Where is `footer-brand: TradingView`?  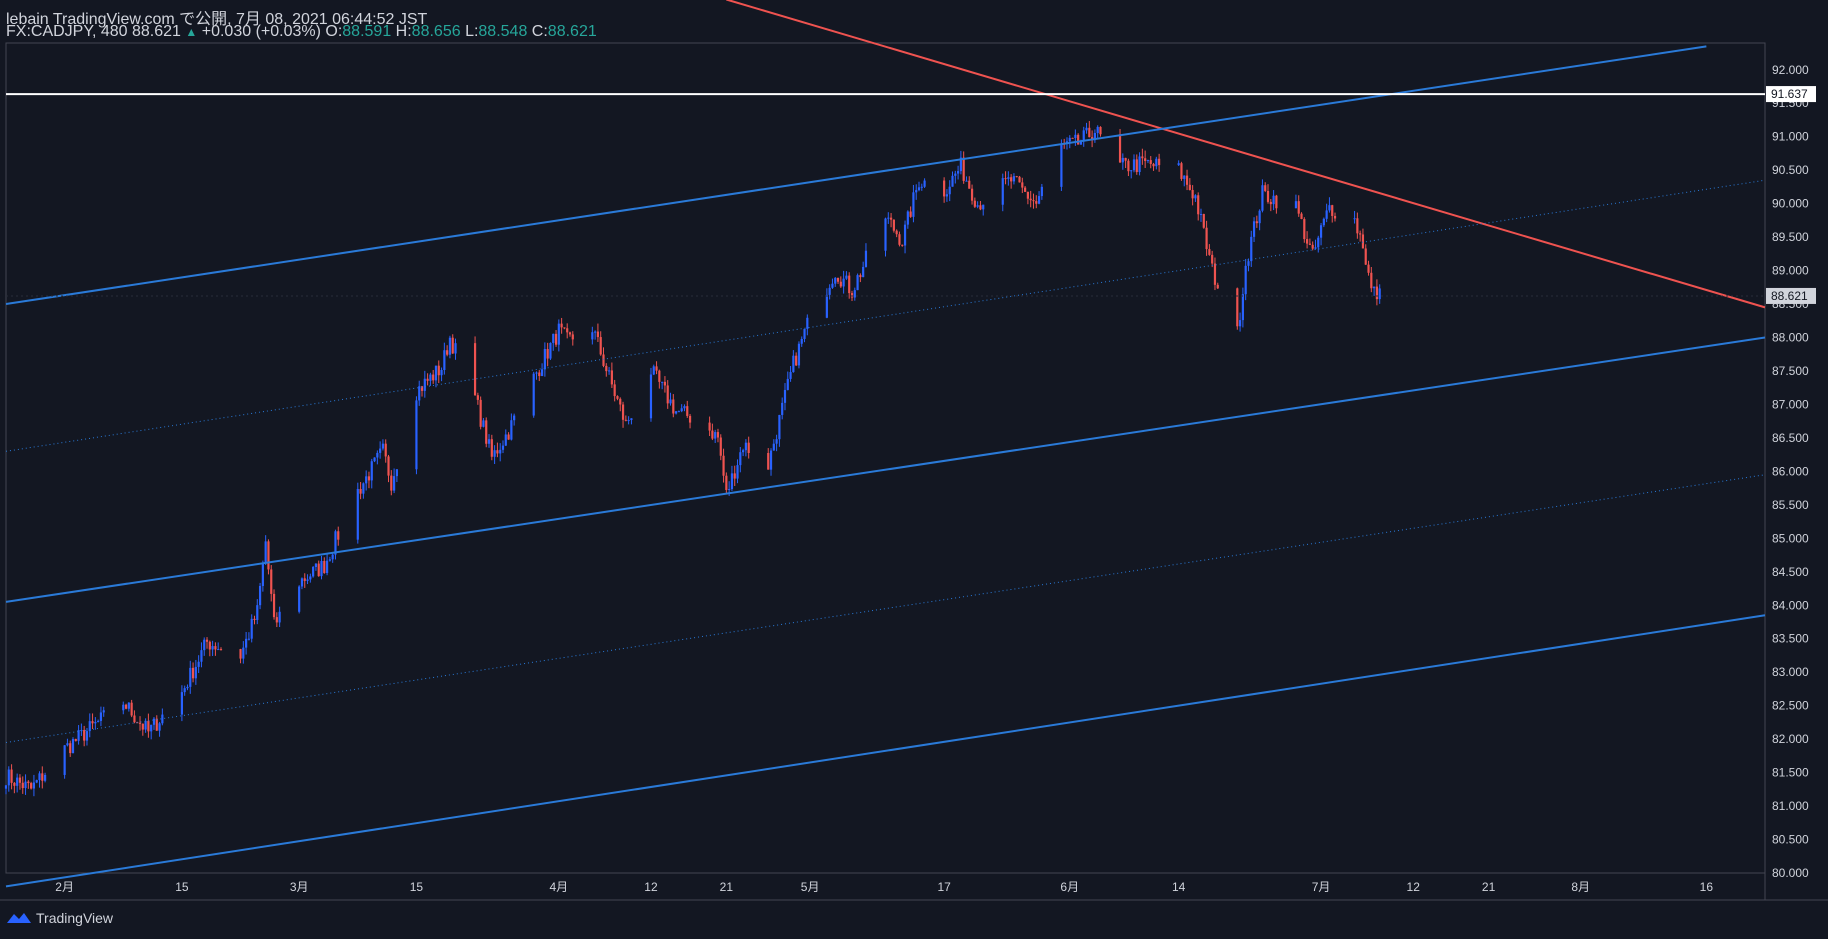
footer-brand: TradingView is located at coordinates (59, 918).